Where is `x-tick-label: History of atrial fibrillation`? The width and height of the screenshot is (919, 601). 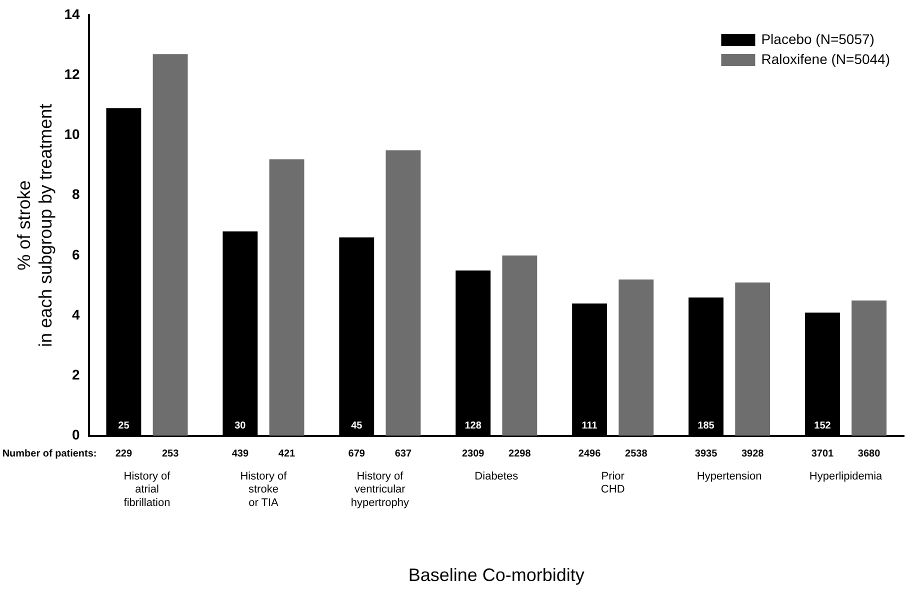
x-tick-label: History of atrial fibrillation is located at coordinates (148, 489).